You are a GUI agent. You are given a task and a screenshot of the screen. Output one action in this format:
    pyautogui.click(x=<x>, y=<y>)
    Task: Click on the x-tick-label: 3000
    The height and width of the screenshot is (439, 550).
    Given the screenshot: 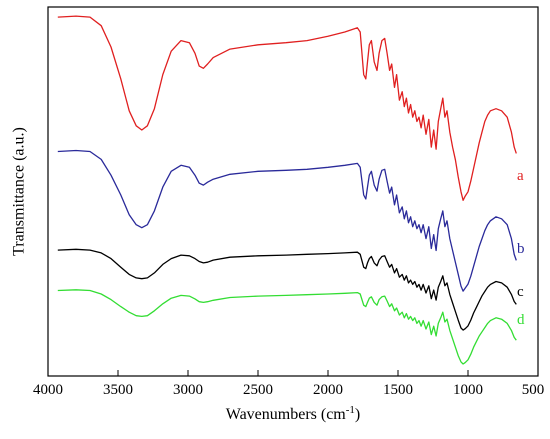 What is the action you would take?
    pyautogui.click(x=188, y=390)
    